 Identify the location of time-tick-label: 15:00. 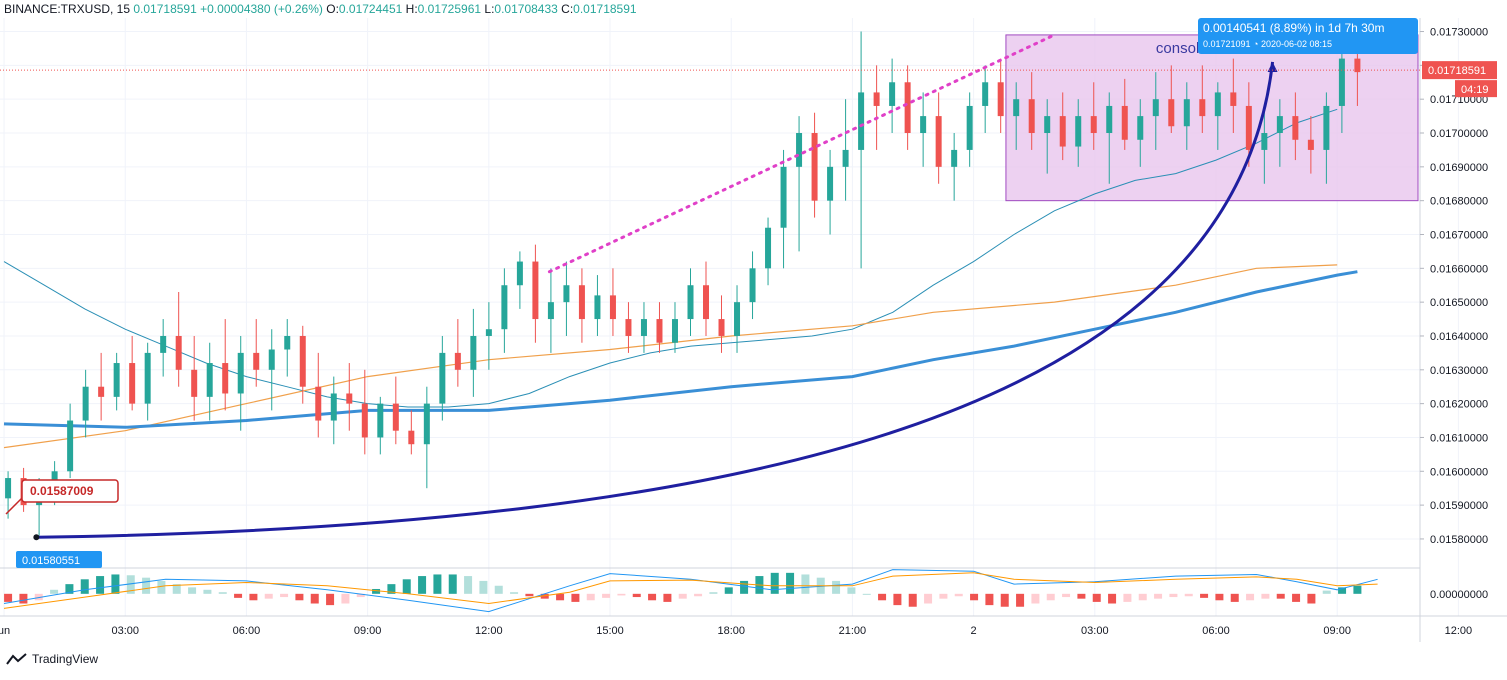
(610, 631).